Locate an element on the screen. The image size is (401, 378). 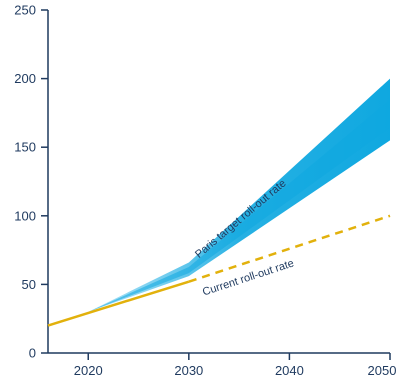
y-tick-label: 200 is located at coordinates (25, 78).